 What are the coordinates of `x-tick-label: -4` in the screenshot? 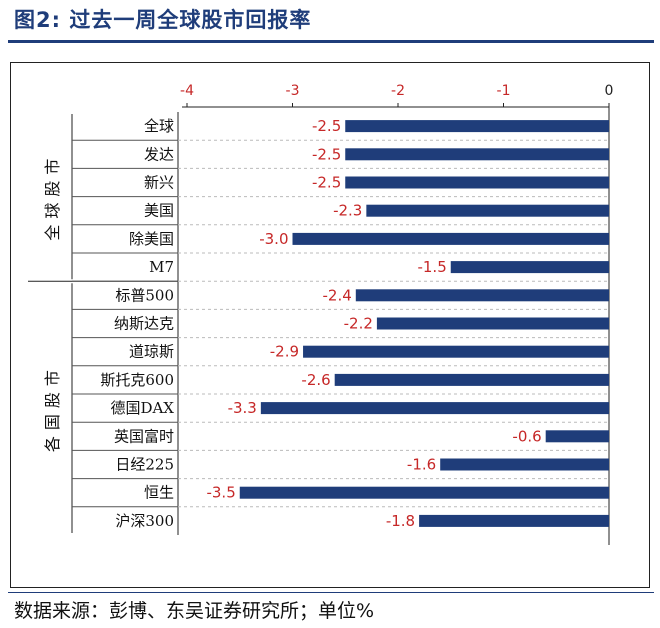 It's located at (187, 91).